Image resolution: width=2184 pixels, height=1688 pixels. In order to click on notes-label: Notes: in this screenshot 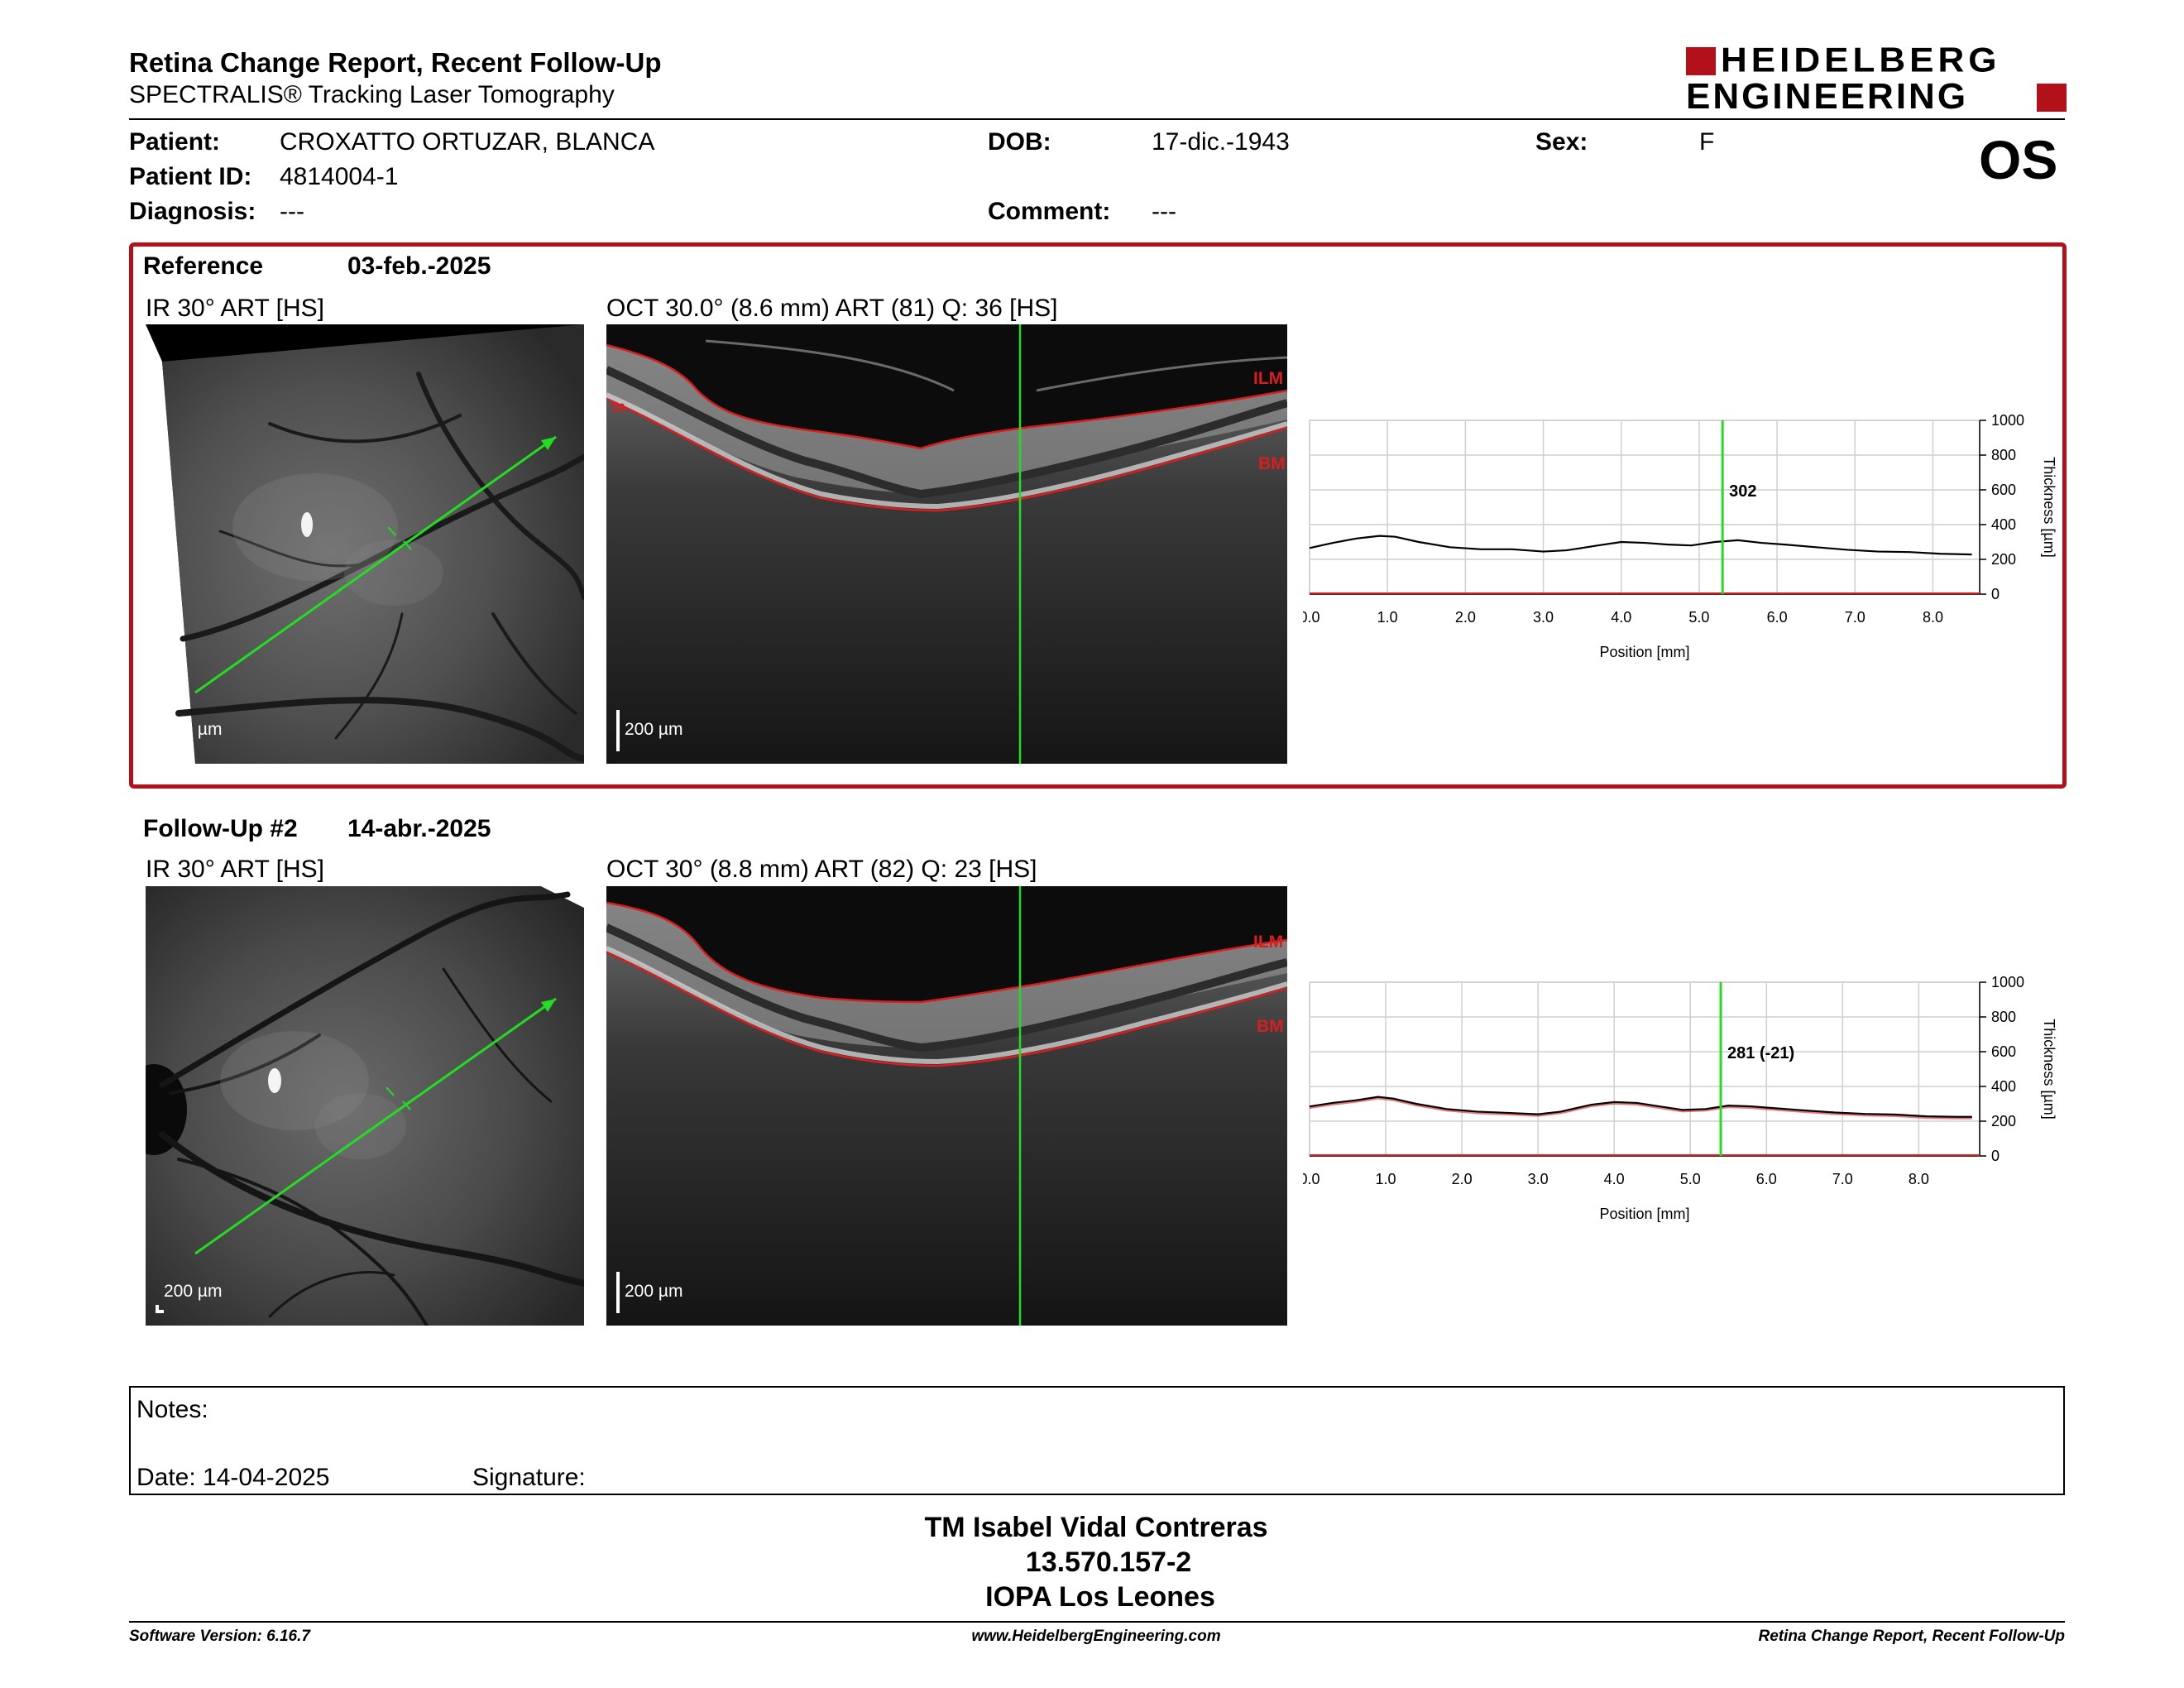, I will do `click(172, 1409)`.